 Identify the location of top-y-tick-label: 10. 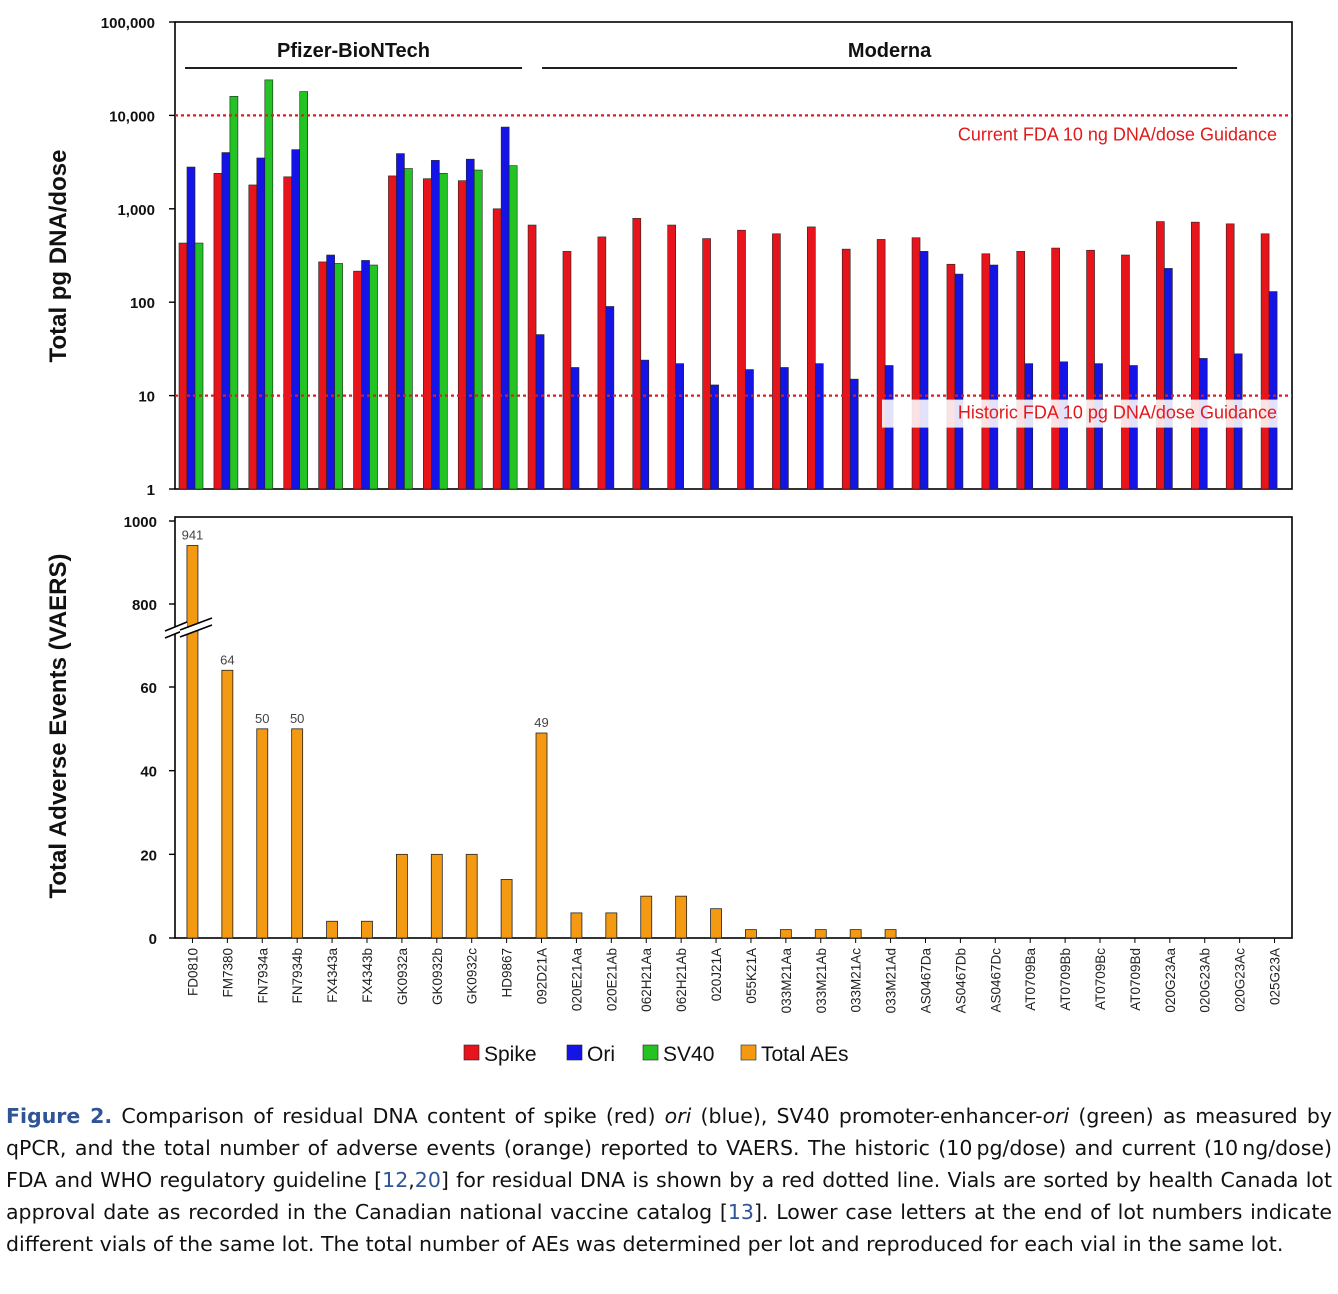
(146, 397).